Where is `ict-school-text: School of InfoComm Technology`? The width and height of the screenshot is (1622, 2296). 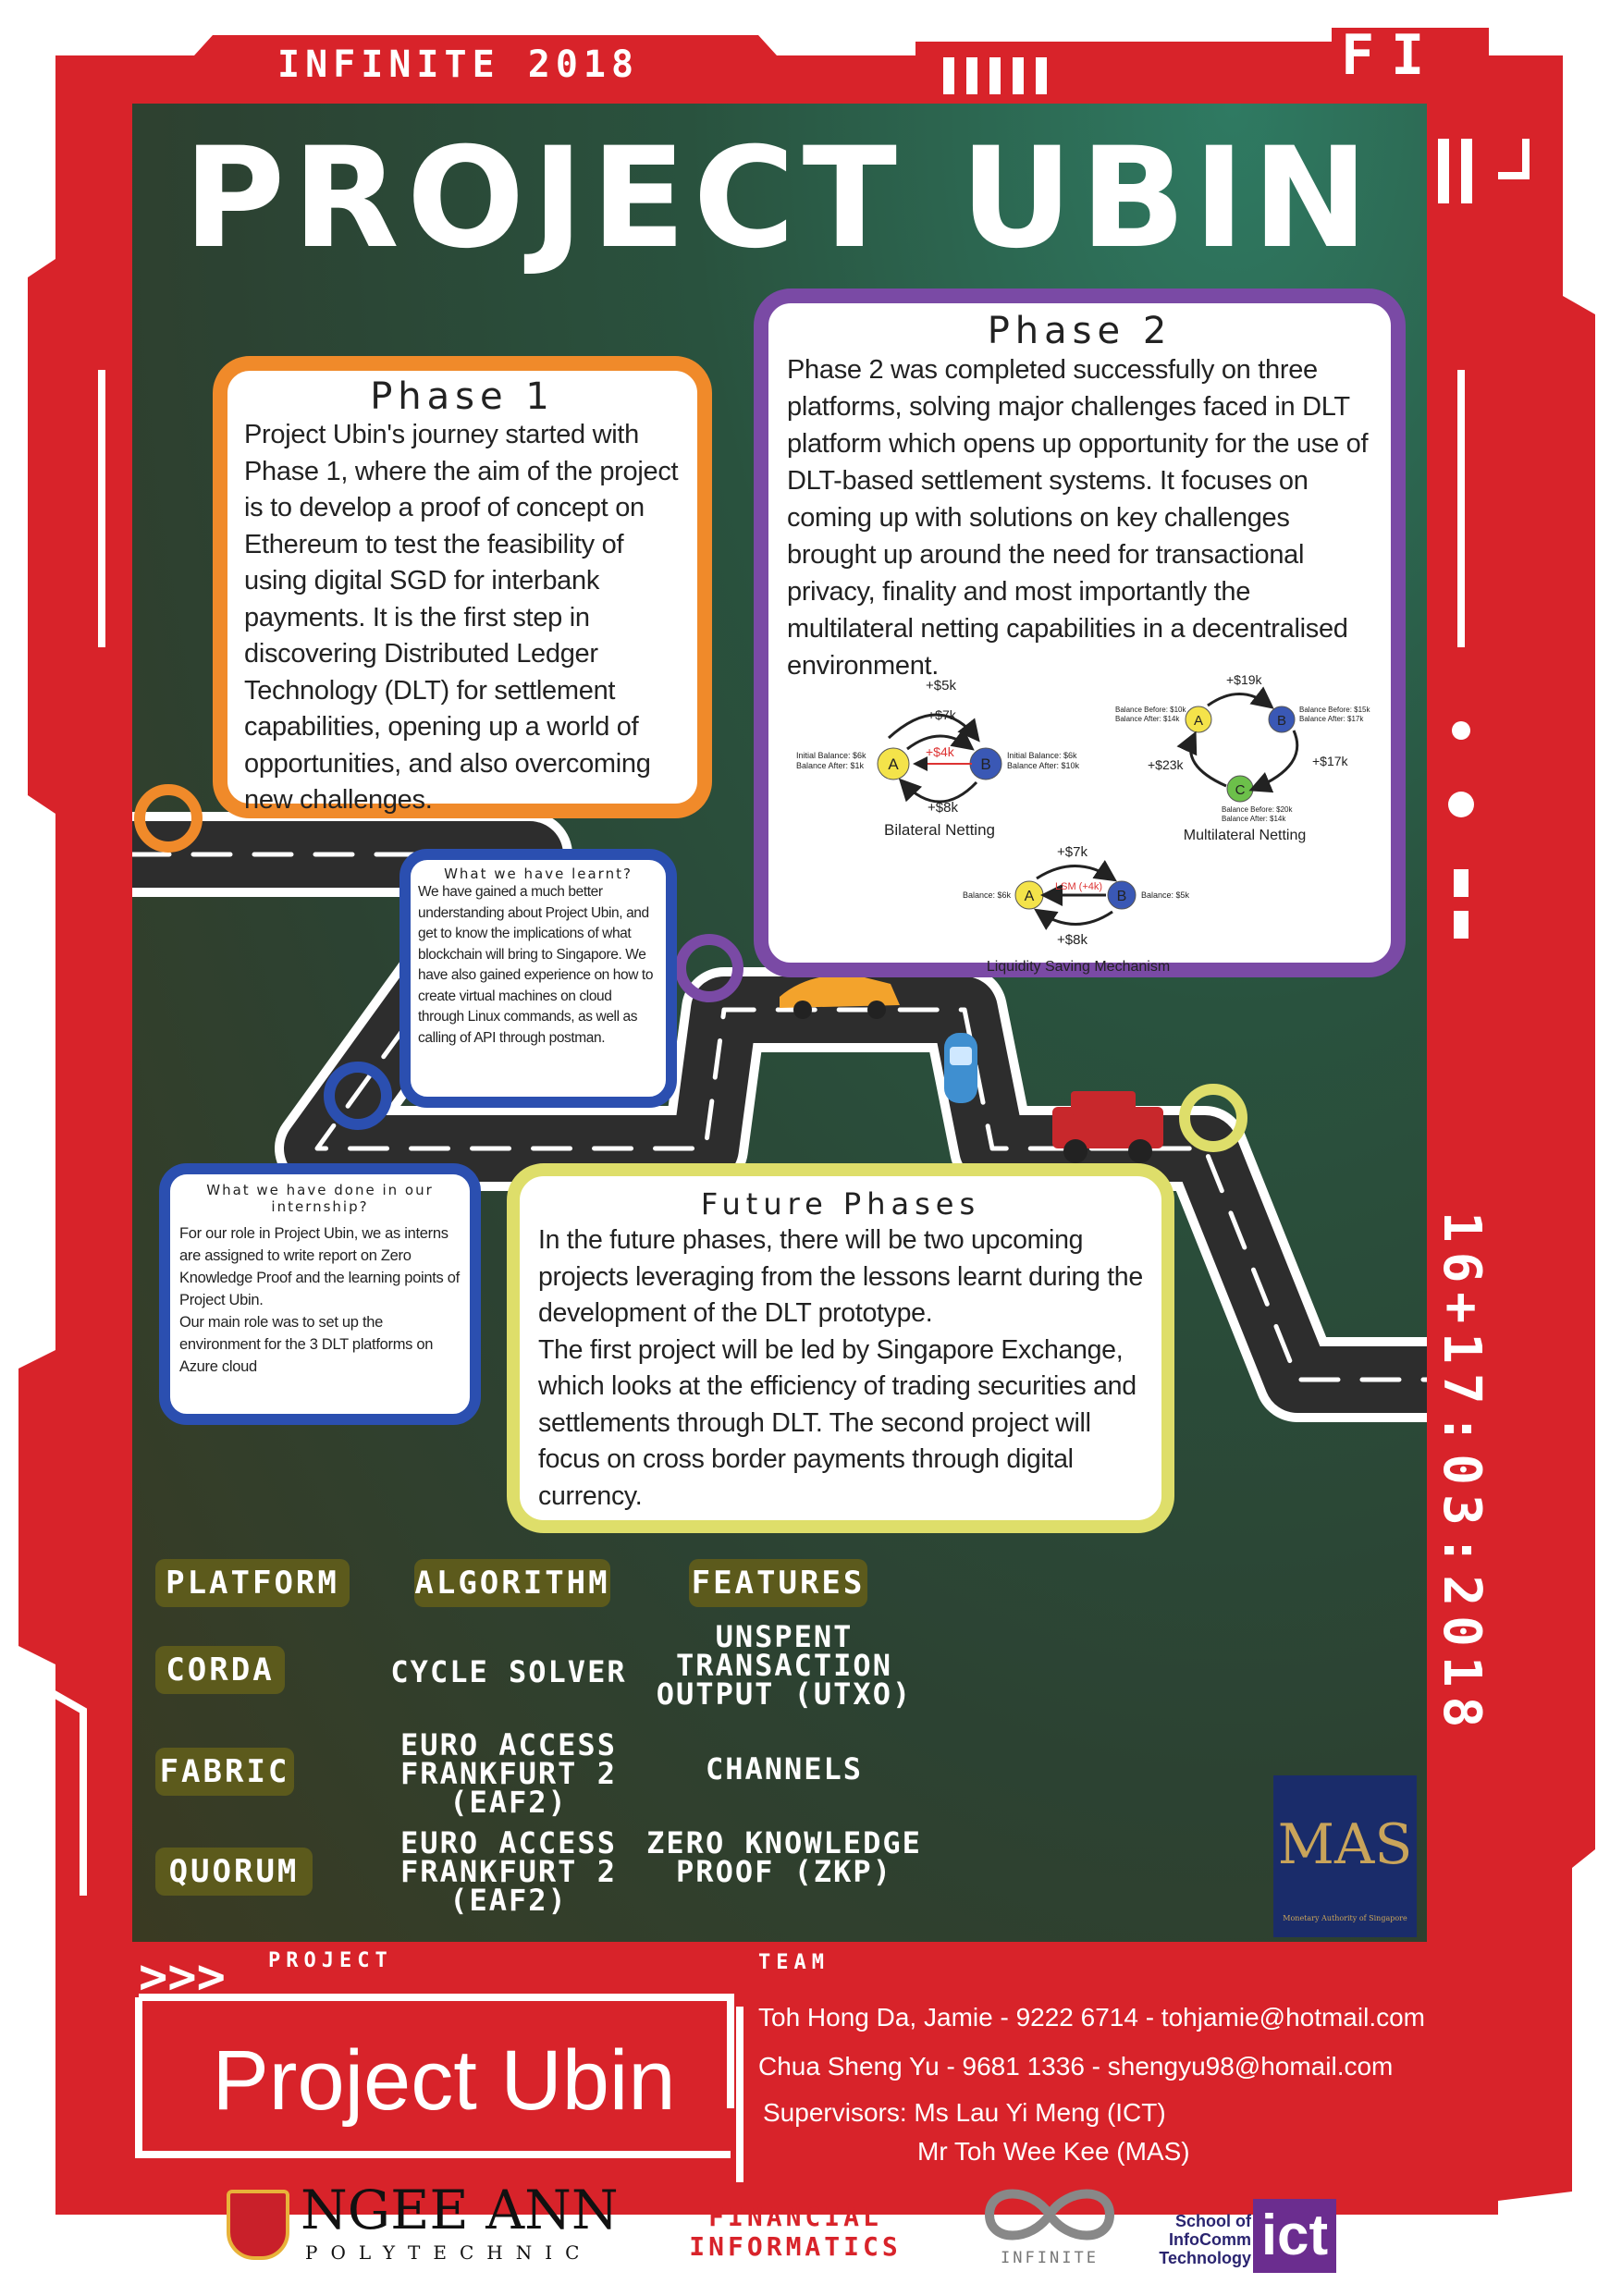 ict-school-text: School of InfoComm Technology is located at coordinates (1201, 2239).